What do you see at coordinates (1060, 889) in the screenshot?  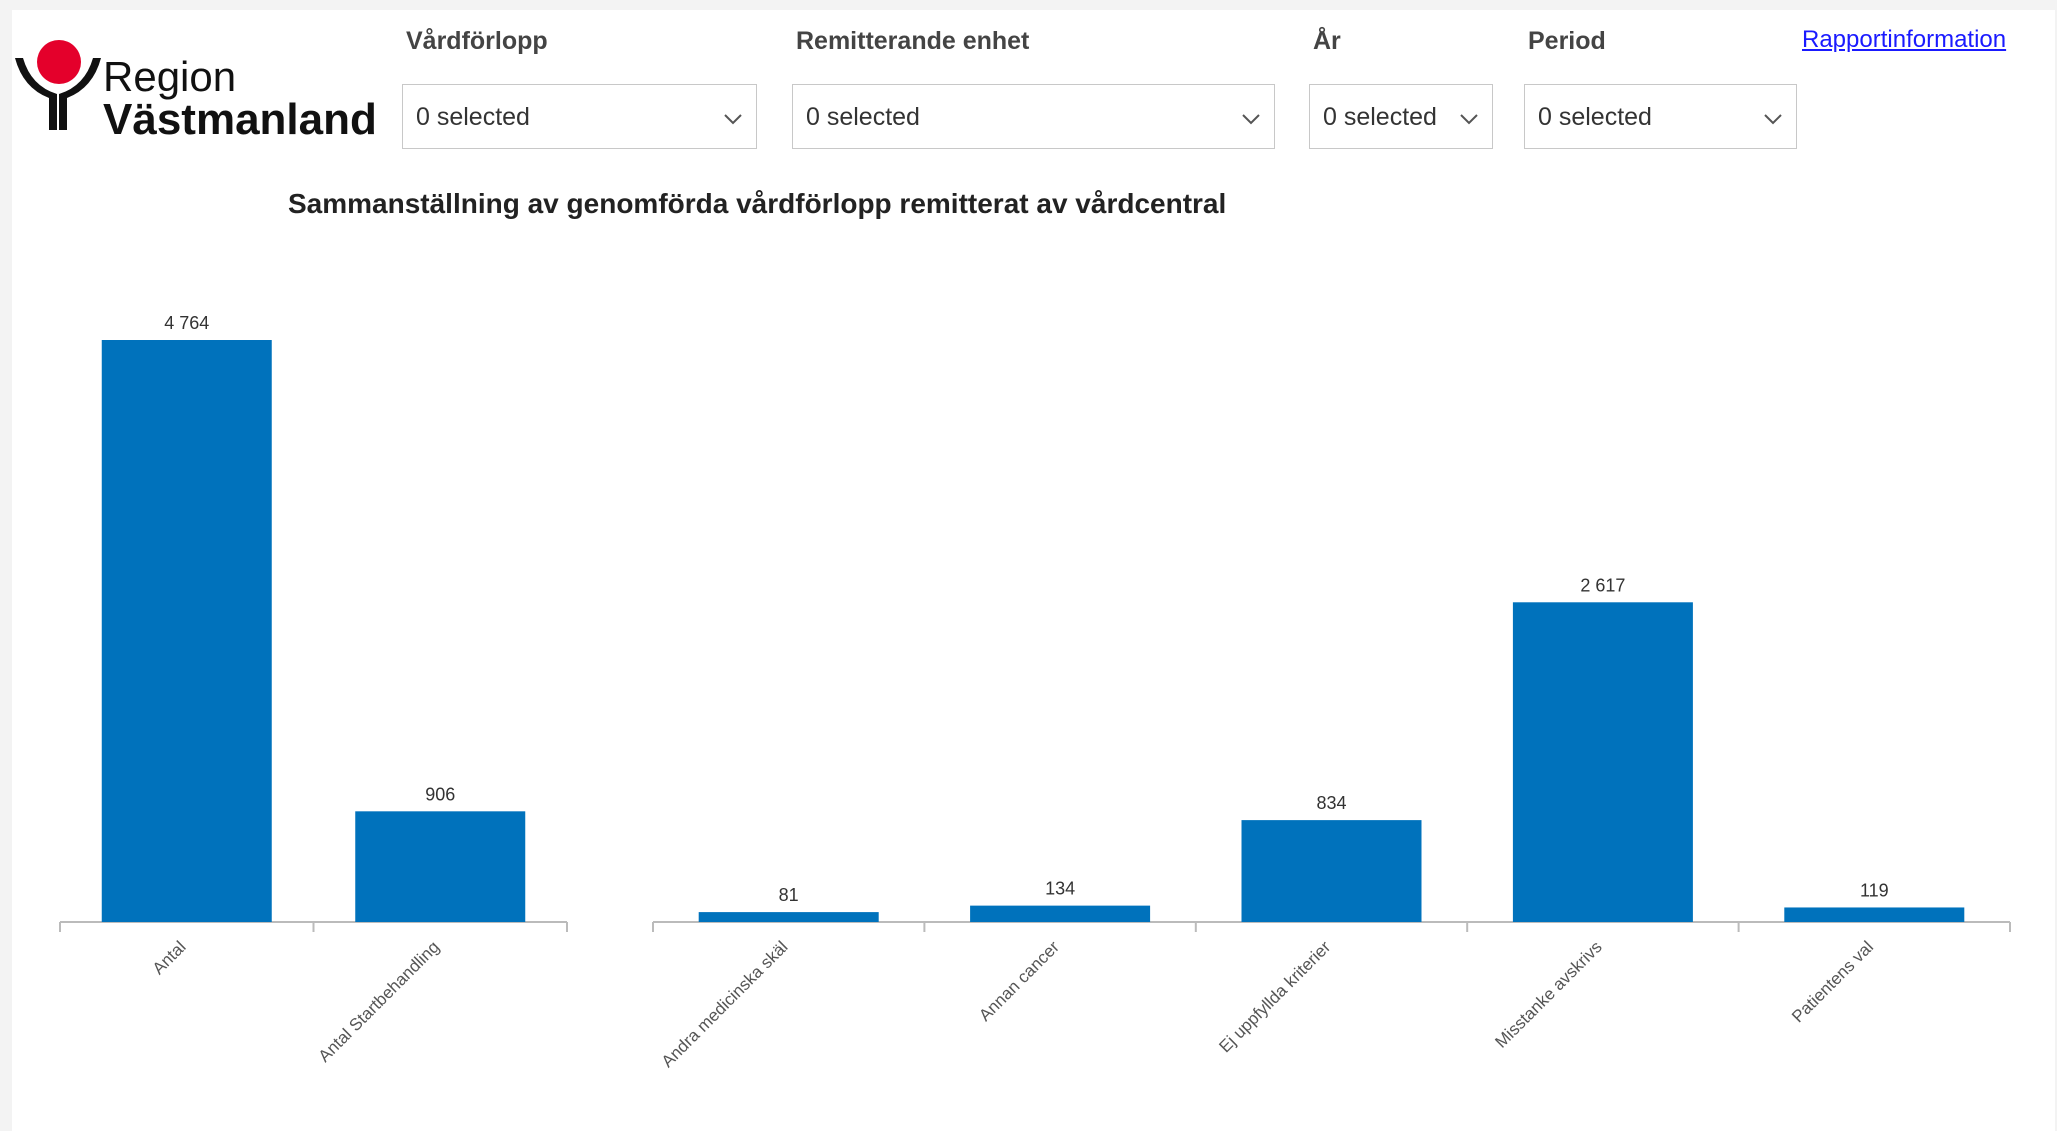 I see `bar-value-label: 134` at bounding box center [1060, 889].